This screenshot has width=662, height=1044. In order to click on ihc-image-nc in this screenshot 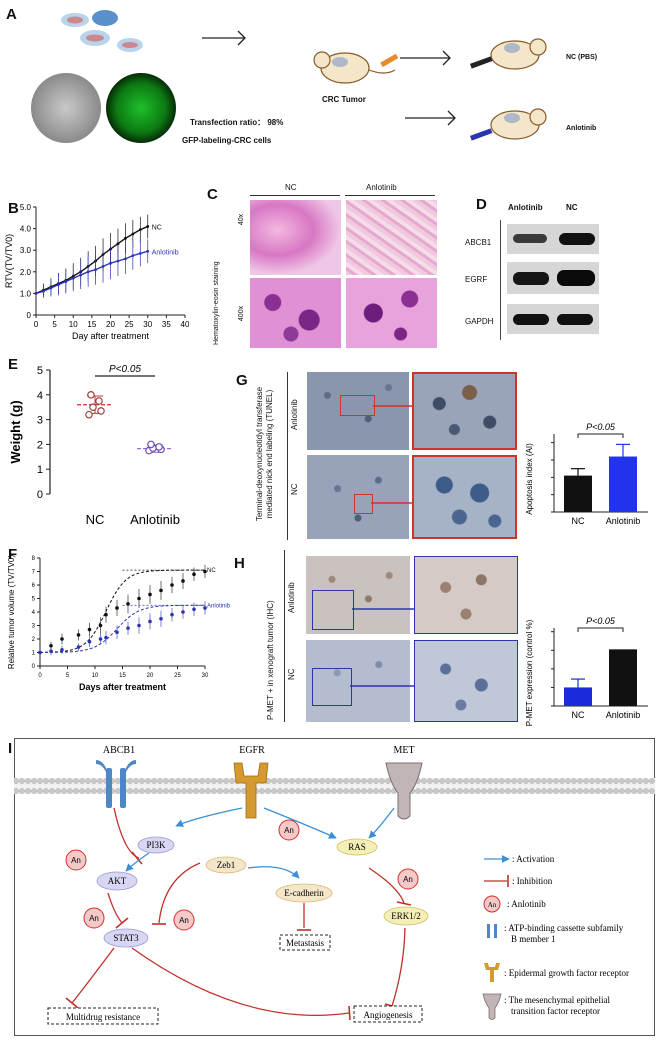, I will do `click(358, 681)`.